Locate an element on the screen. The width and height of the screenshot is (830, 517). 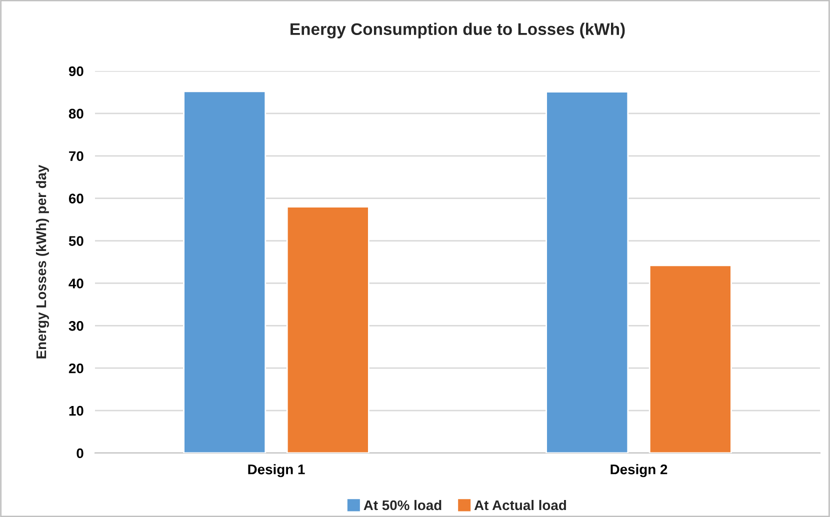
x-tick-label: Design 2 is located at coordinates (639, 471).